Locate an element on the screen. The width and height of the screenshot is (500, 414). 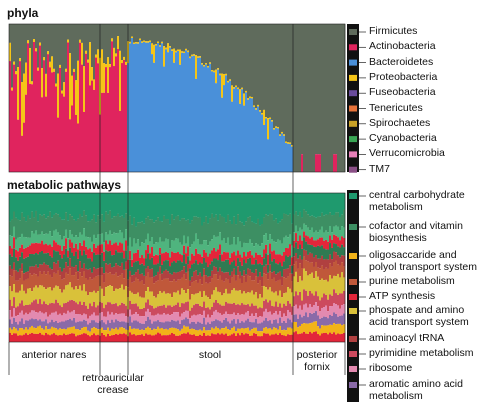
legend-label: aminoacyl tRNA is located at coordinates (407, 338).